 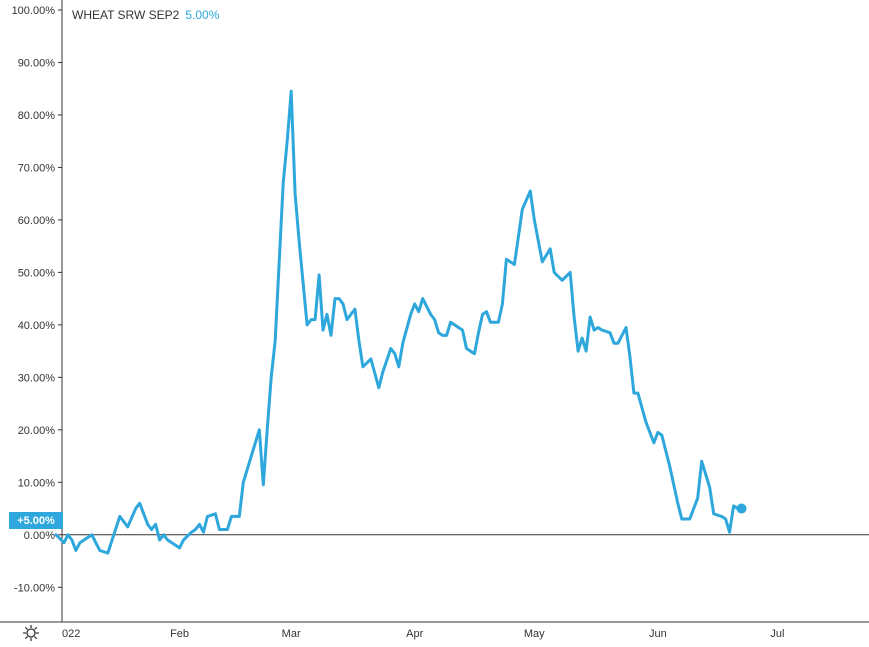 What do you see at coordinates (414, 634) in the screenshot?
I see `x-tick-label: Apr` at bounding box center [414, 634].